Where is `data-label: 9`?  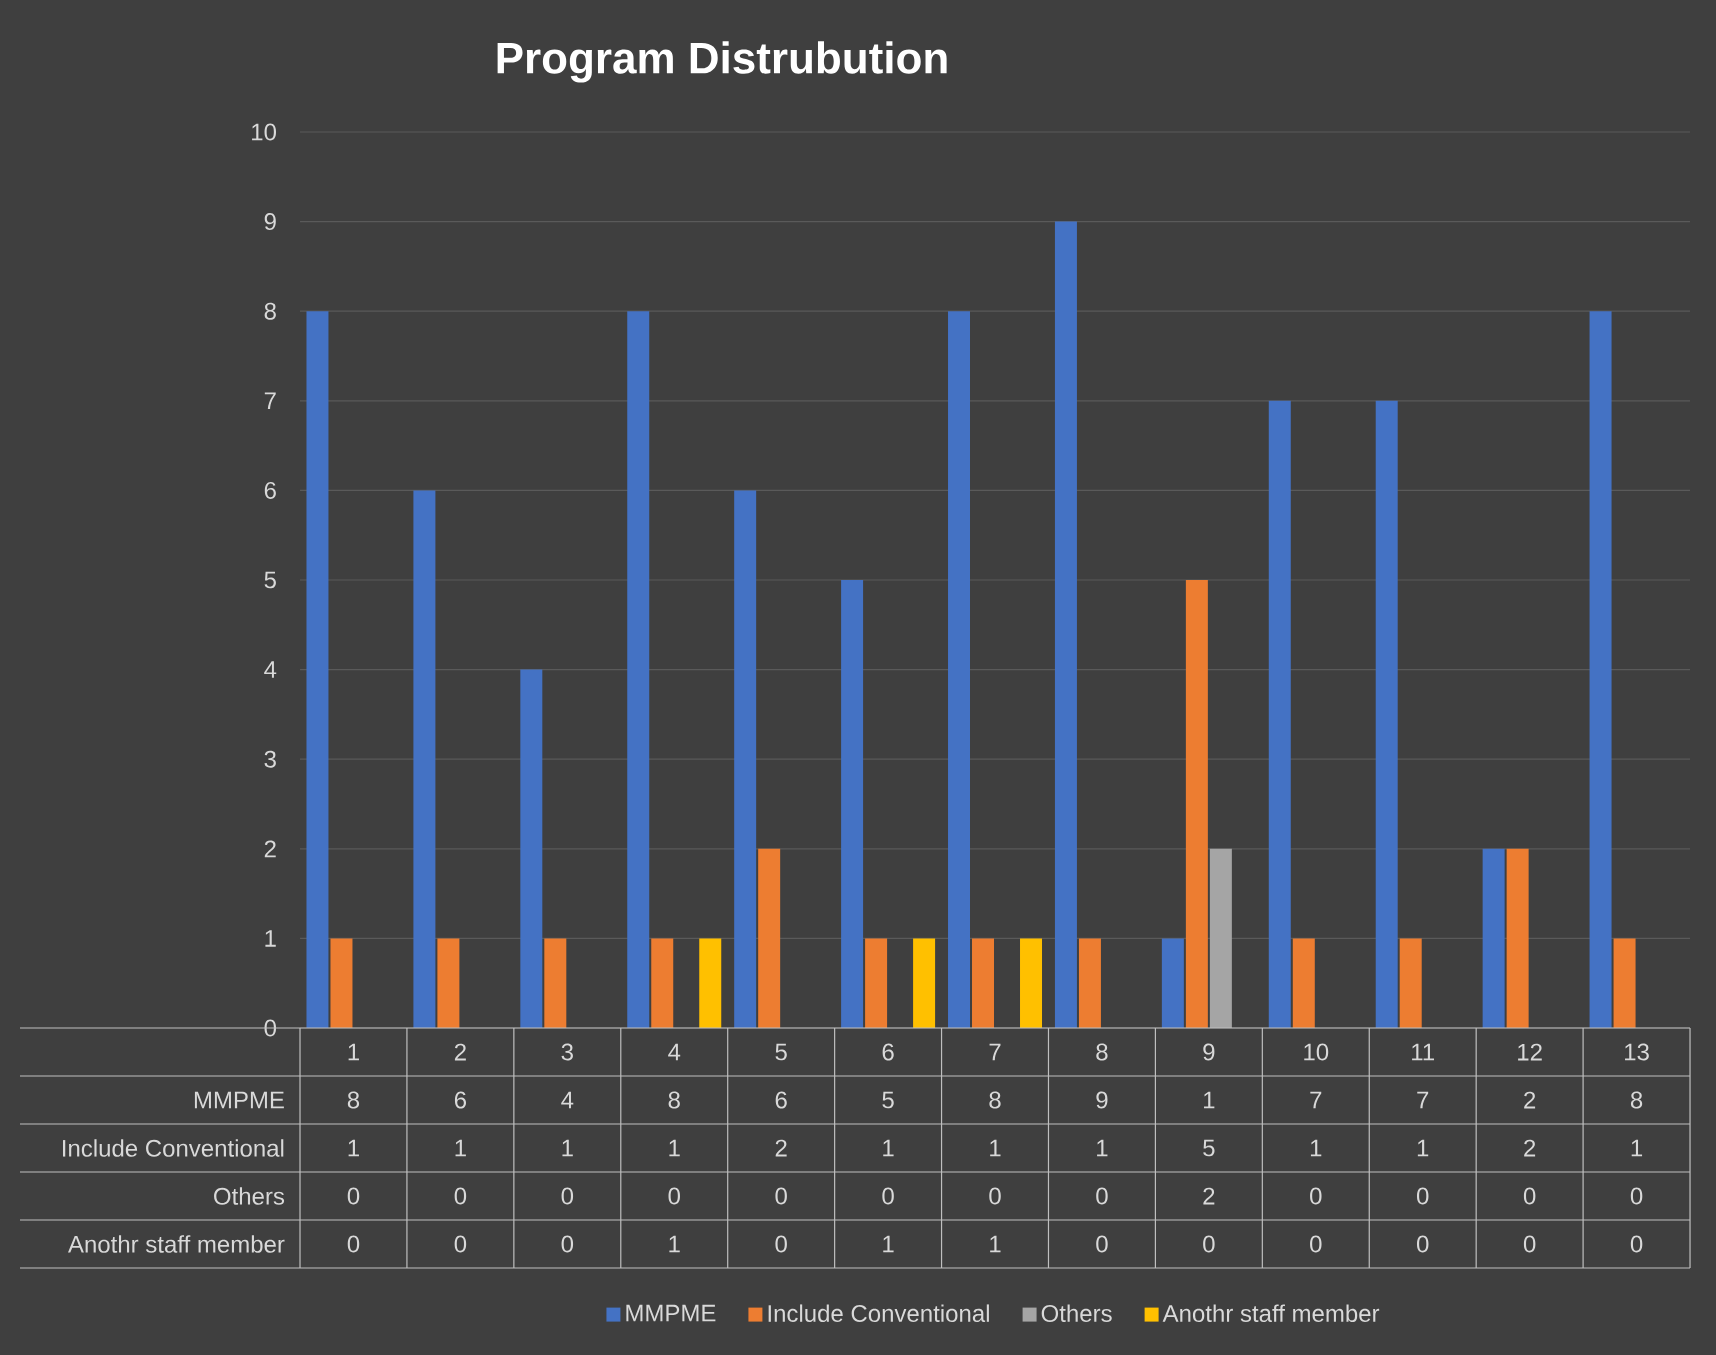 data-label: 9 is located at coordinates (1102, 1100).